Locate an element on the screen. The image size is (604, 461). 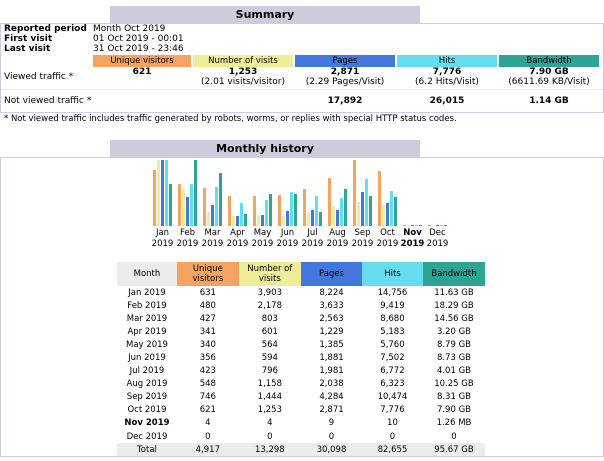
tick-label-month: Feb is located at coordinates (187, 233).